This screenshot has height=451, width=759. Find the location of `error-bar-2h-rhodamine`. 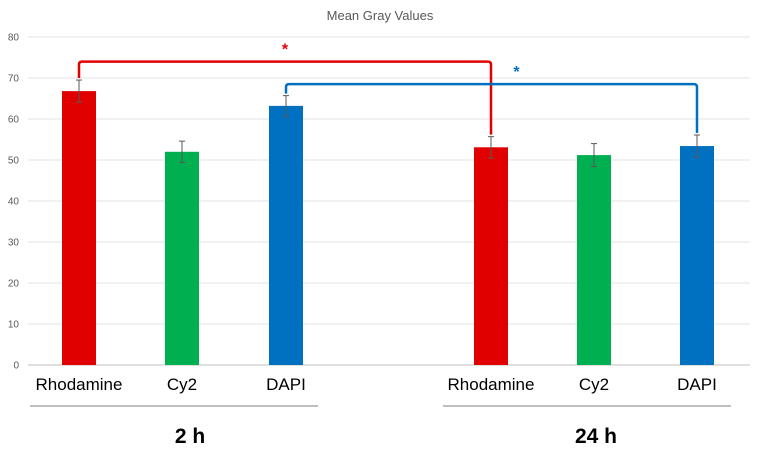

error-bar-2h-rhodamine is located at coordinates (79, 91).